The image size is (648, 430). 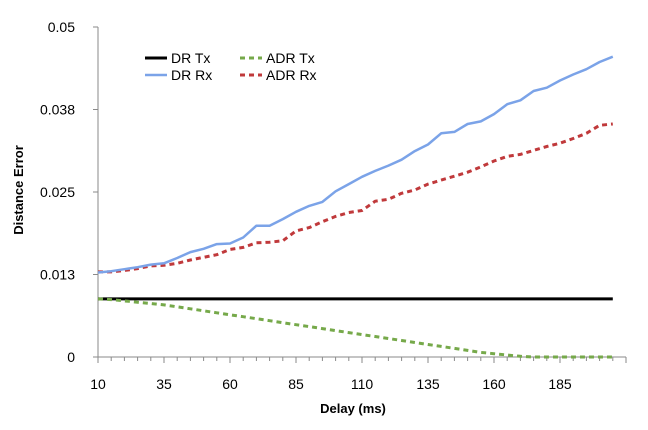 What do you see at coordinates (98, 384) in the screenshot?
I see `x-tick-label: 10` at bounding box center [98, 384].